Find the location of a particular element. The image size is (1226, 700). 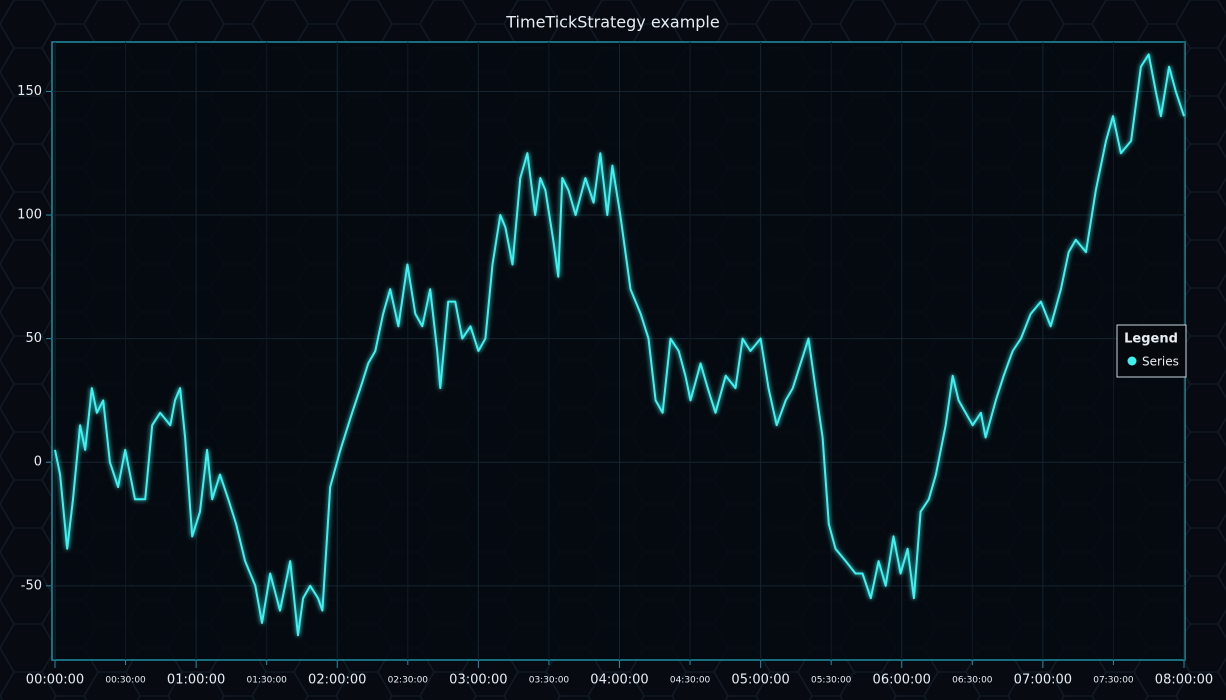

x-tick-label: 06:00:00 is located at coordinates (902, 680).